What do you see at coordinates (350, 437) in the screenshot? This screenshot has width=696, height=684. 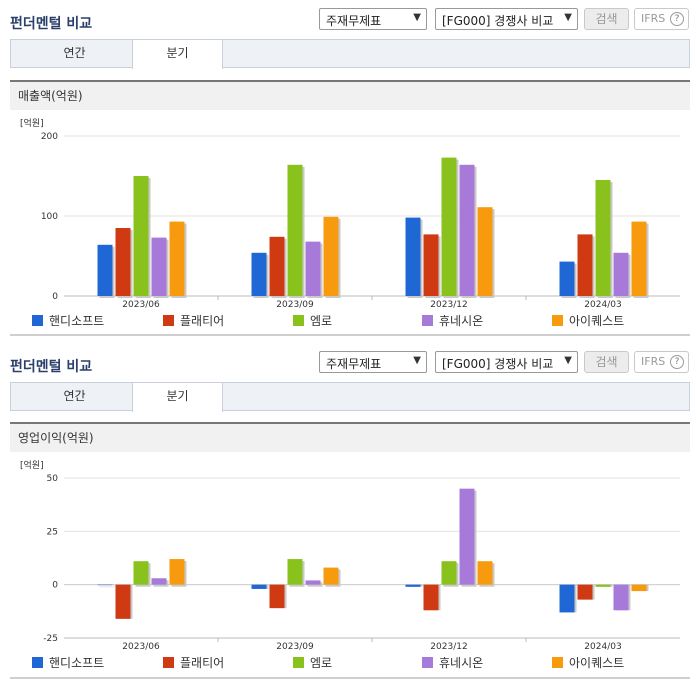 I see `chart-title: 영업이익(억원)` at bounding box center [350, 437].